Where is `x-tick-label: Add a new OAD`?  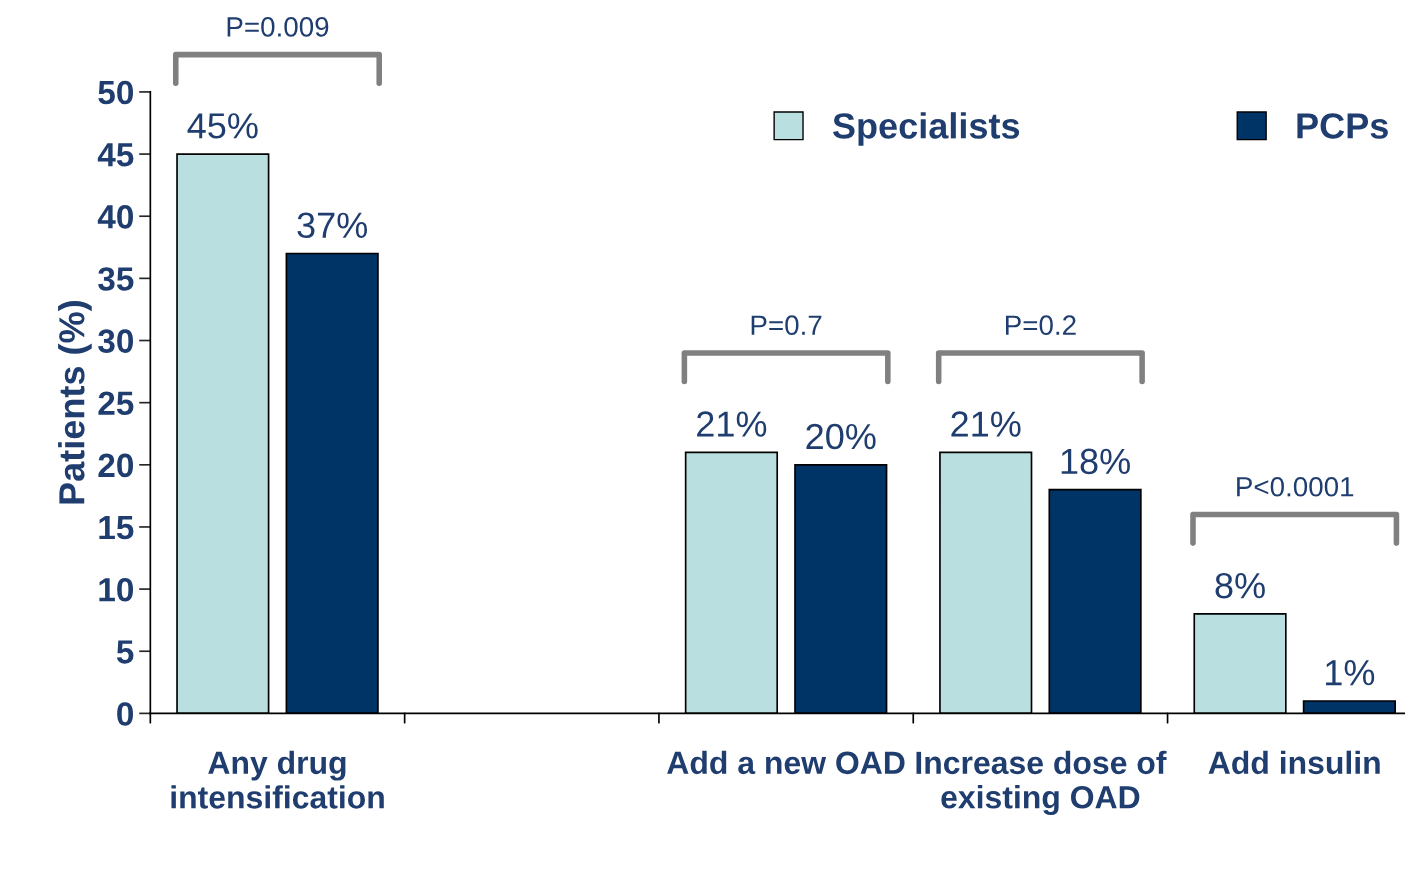 x-tick-label: Add a new OAD is located at coordinates (786, 762).